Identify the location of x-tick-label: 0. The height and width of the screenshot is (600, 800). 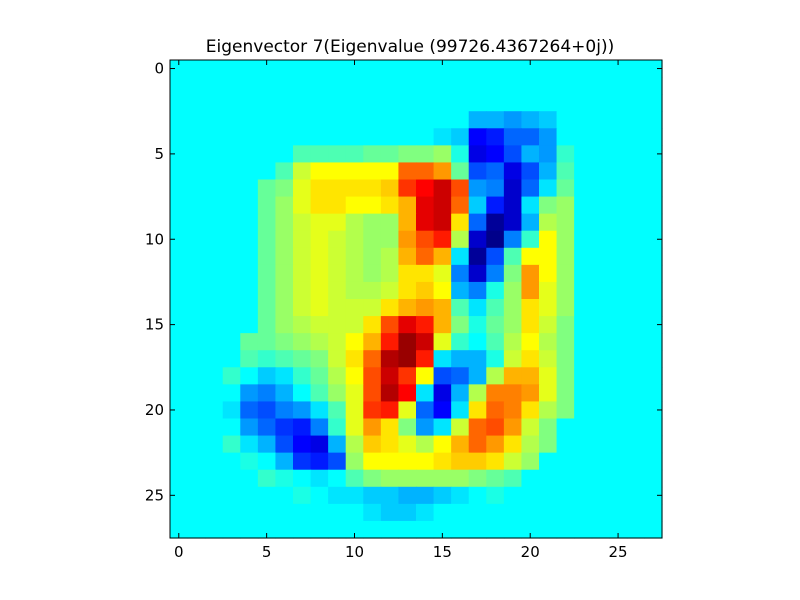
(179, 552).